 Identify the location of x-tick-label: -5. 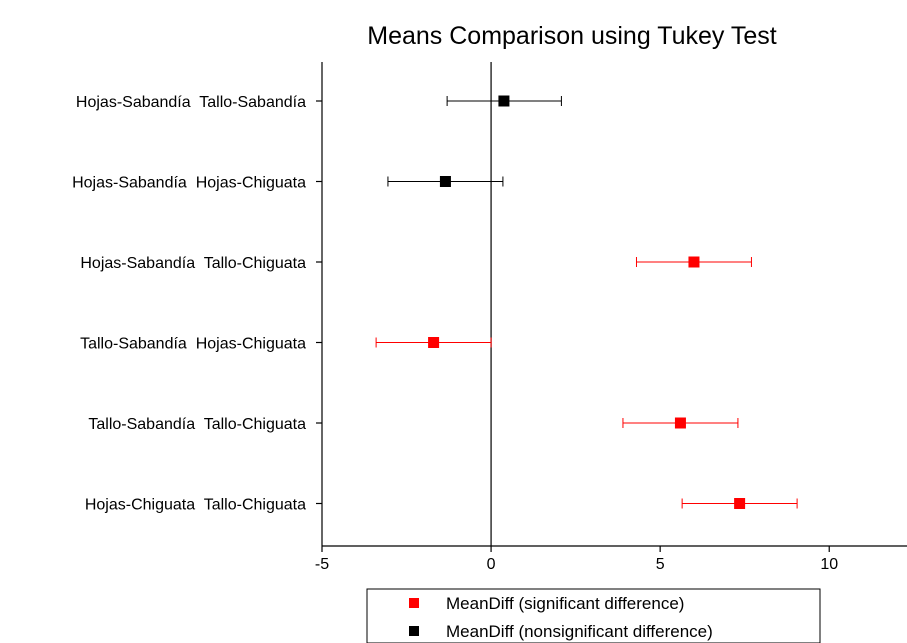
(322, 564).